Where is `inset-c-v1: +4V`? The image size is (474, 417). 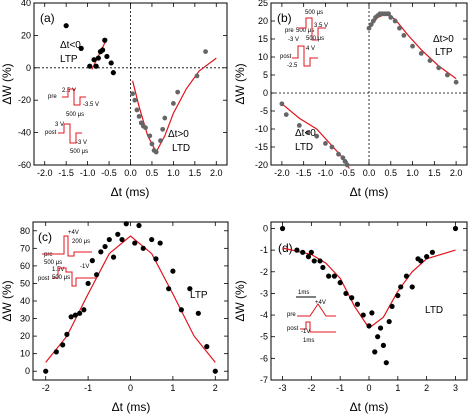 inset-c-v1: +4V is located at coordinates (73, 233).